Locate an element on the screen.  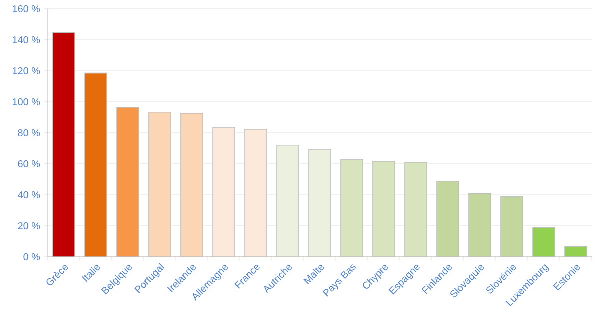
y-tick-label: 80 % is located at coordinates (29, 133).